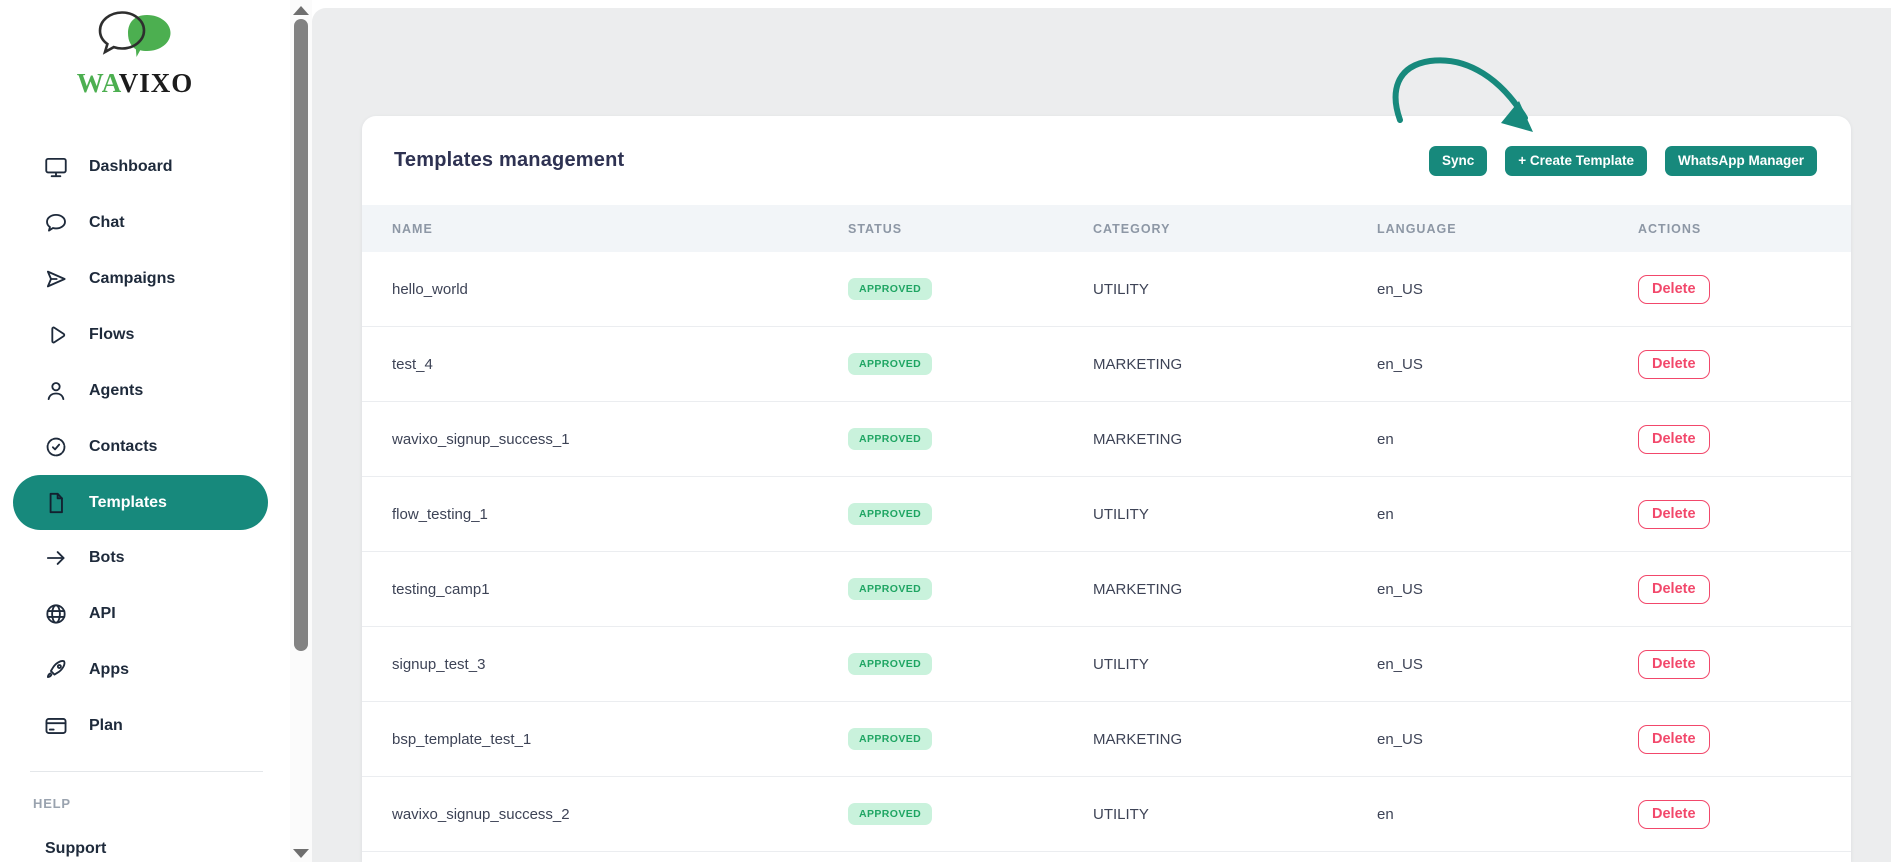 The width and height of the screenshot is (1891, 862). Describe the element at coordinates (1740, 160) in the screenshot. I see `whatsapp-manager-button: WhatsApp Manager` at that location.